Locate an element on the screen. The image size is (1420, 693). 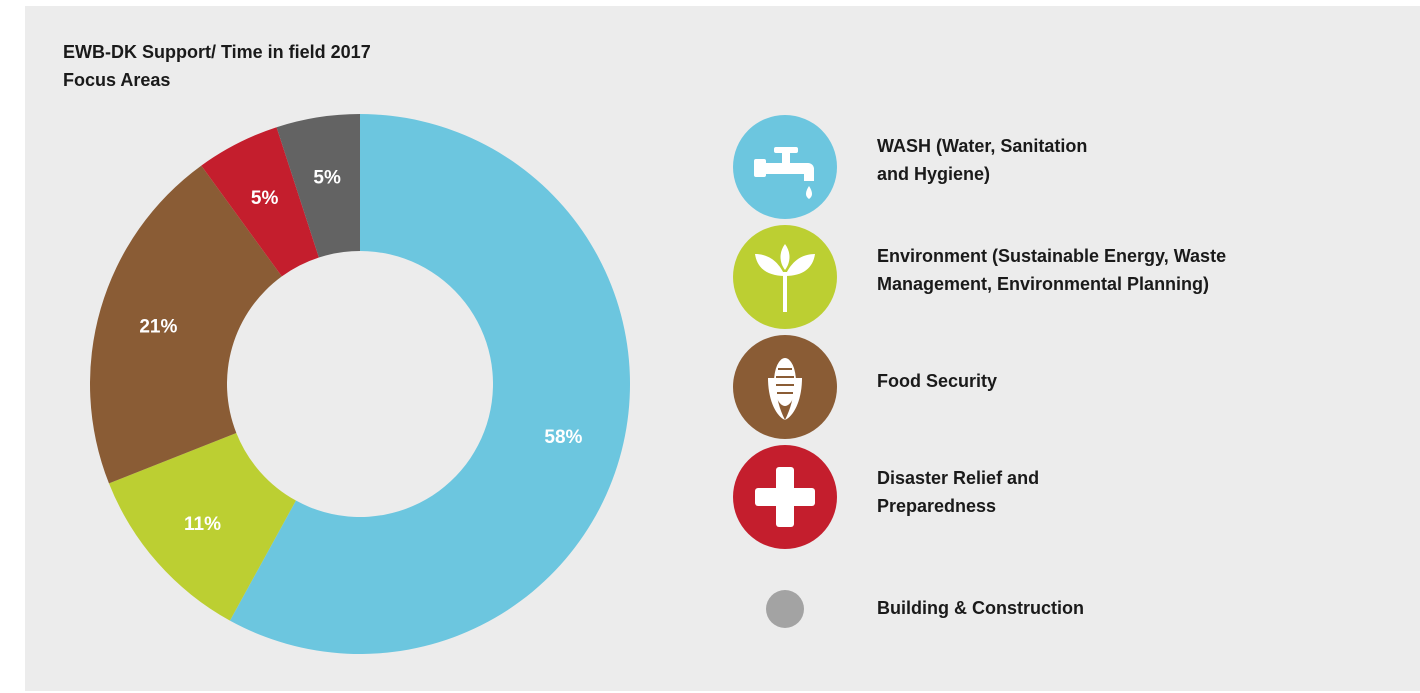
legend-label-disaster-line-2: Preparedness is located at coordinates (937, 506).